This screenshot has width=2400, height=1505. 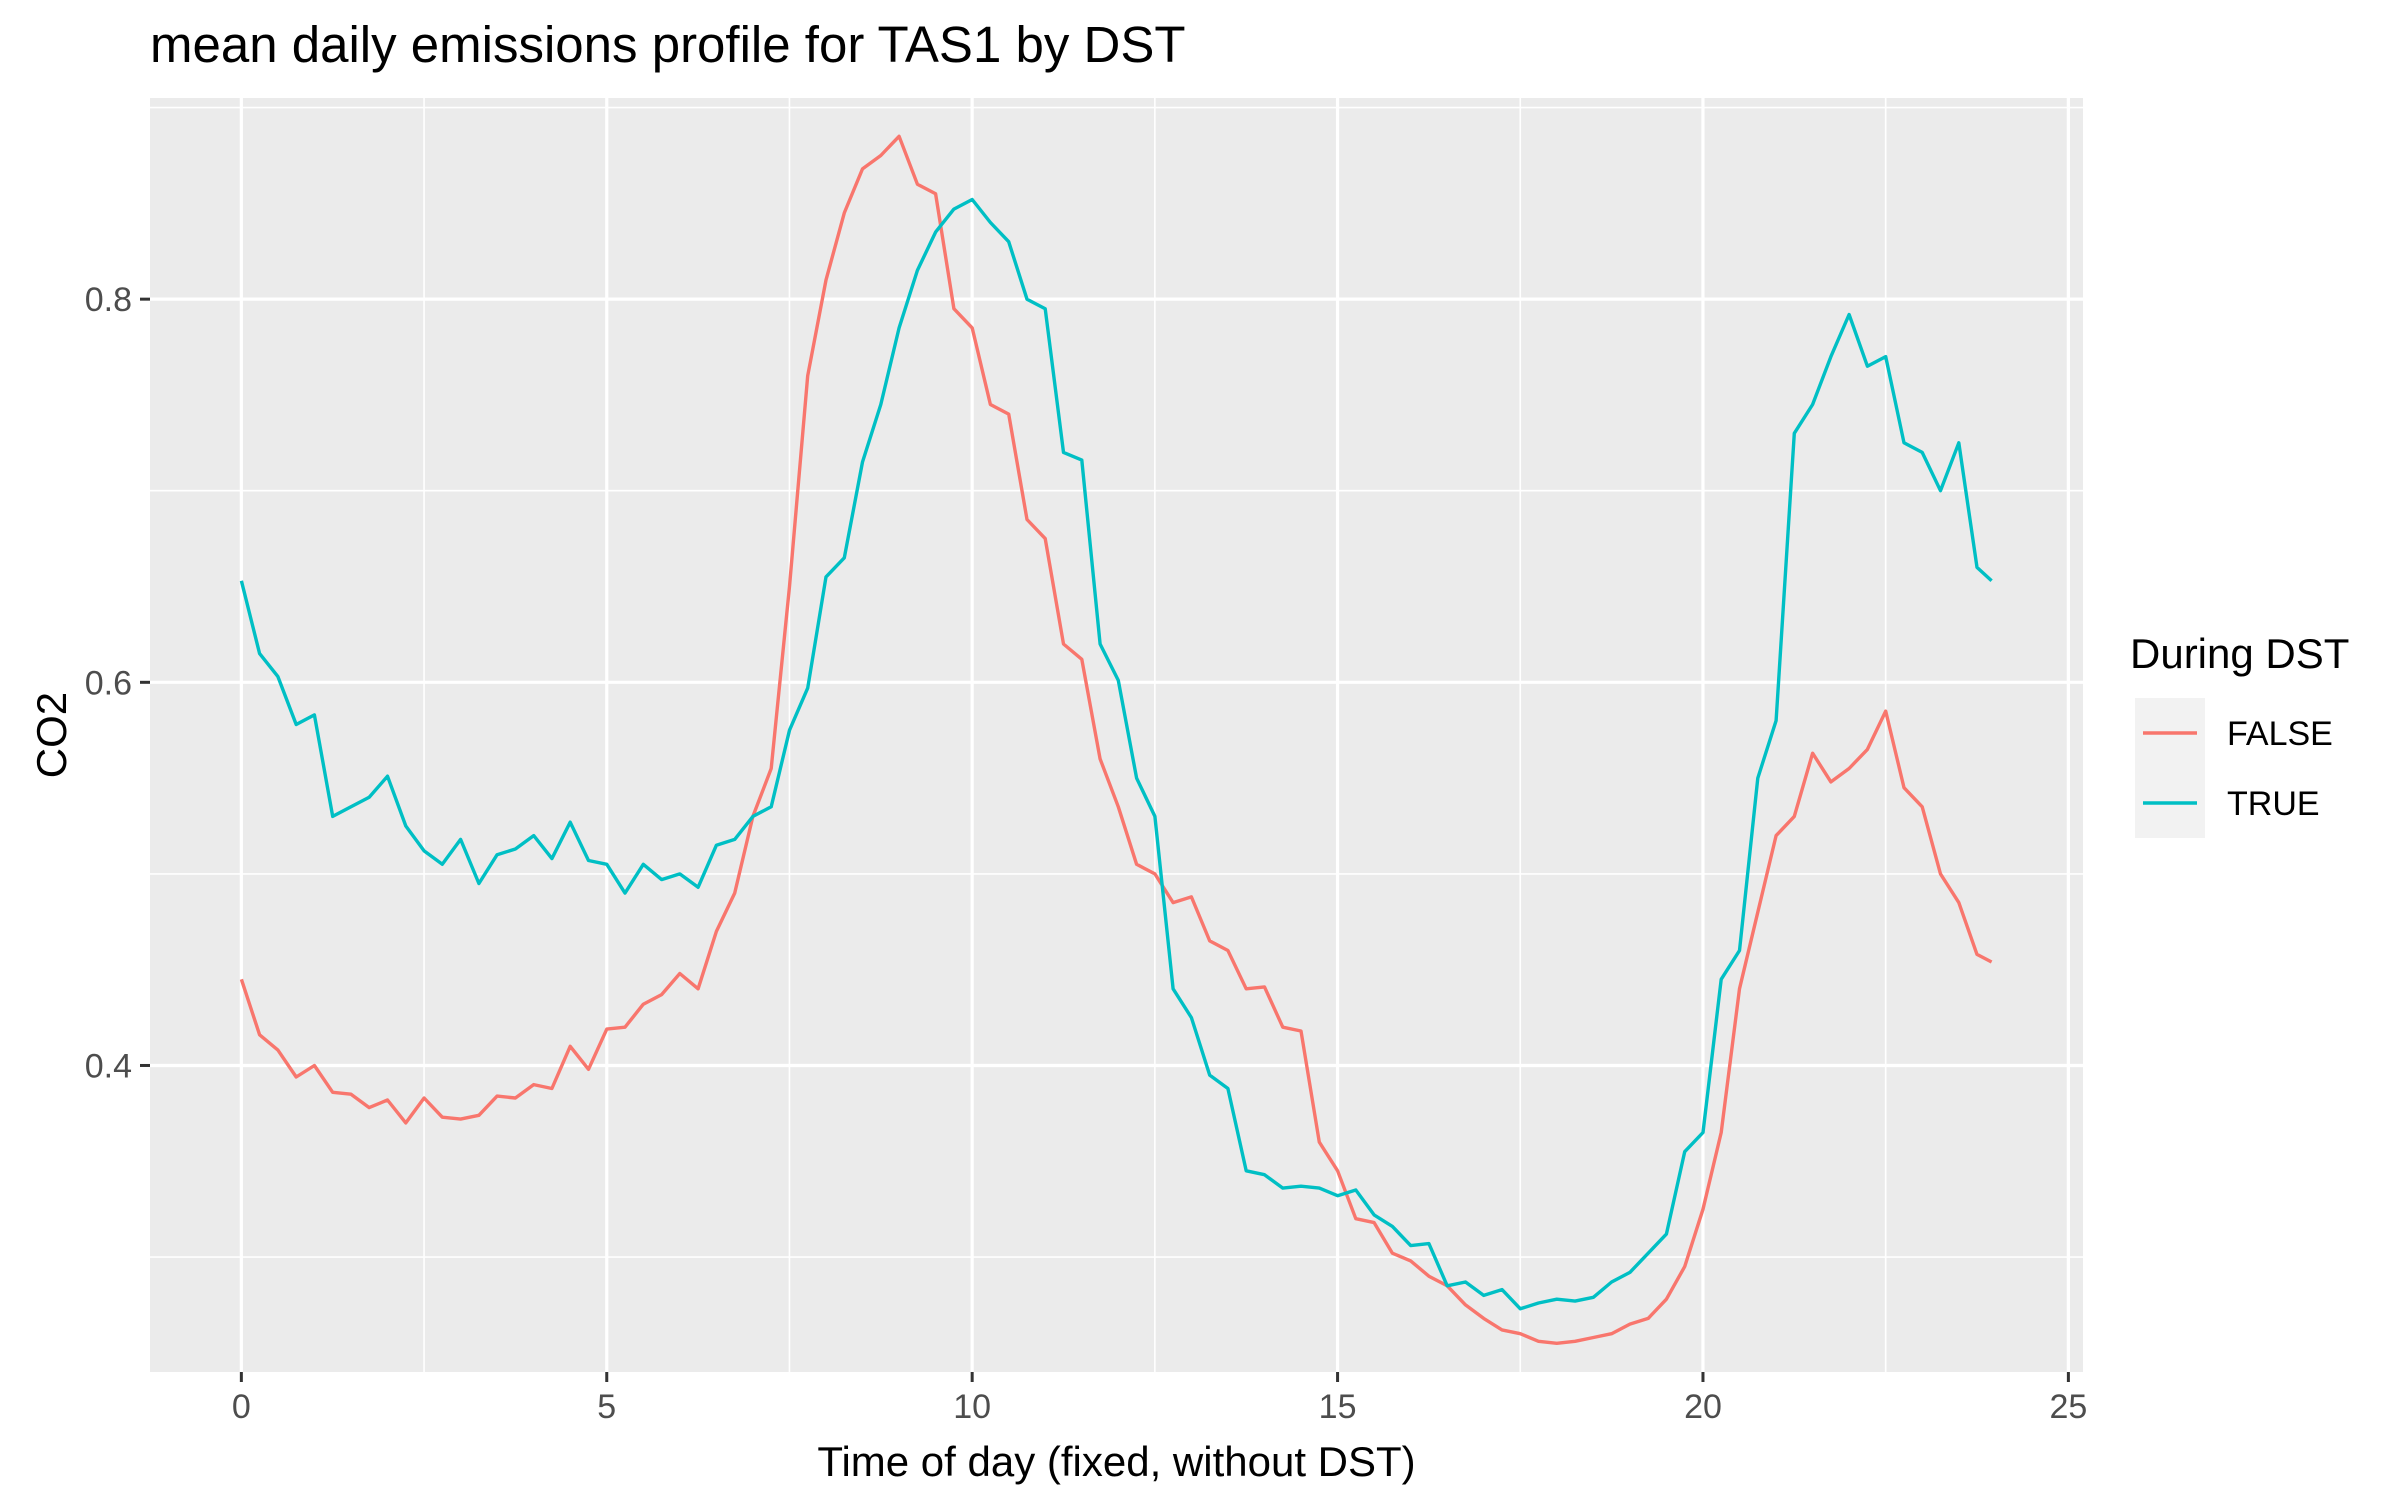 I want to click on legend-items: FALSE TRUE, so click(x=2234, y=768).